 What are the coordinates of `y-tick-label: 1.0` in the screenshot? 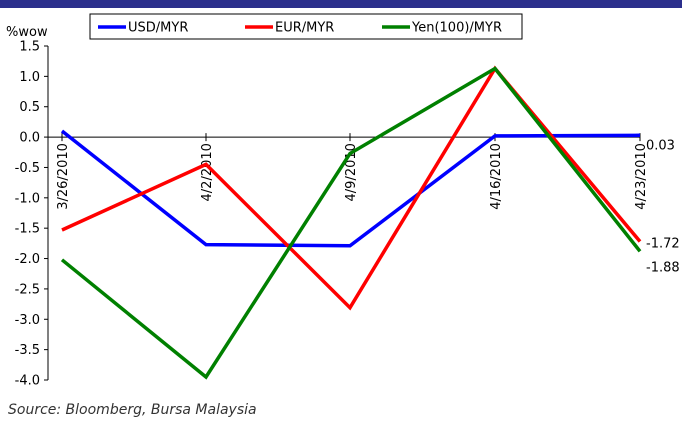 It's located at (29, 77).